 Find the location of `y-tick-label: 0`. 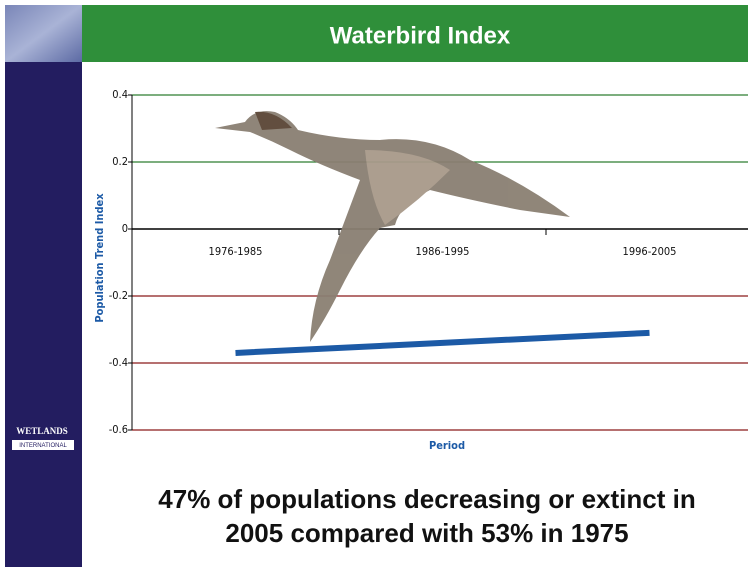

y-tick-label: 0 is located at coordinates (125, 228).